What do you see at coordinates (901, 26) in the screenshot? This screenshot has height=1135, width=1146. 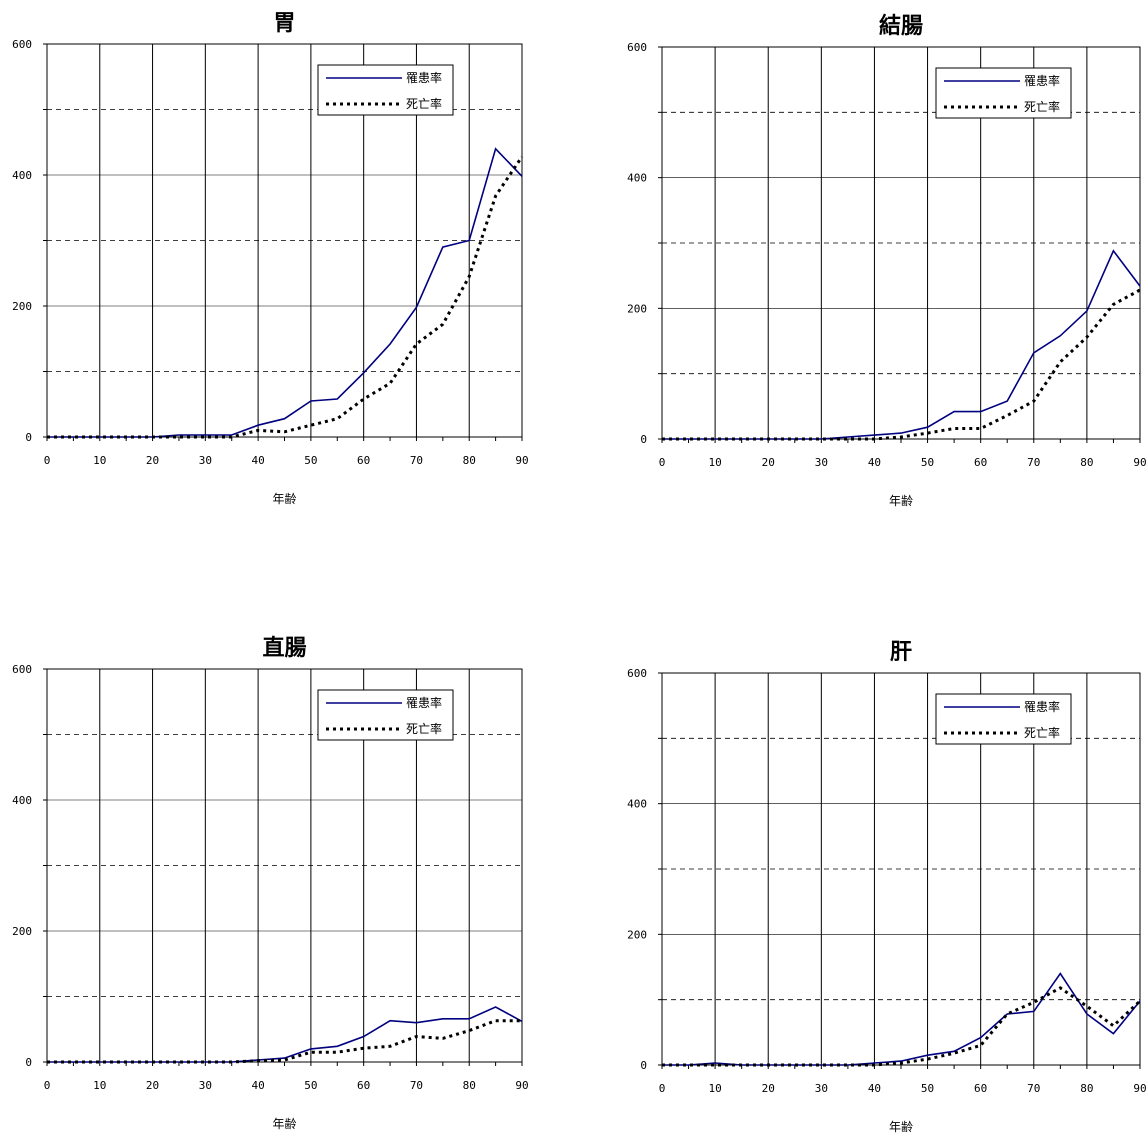 I see `chart-title: 結腸` at bounding box center [901, 26].